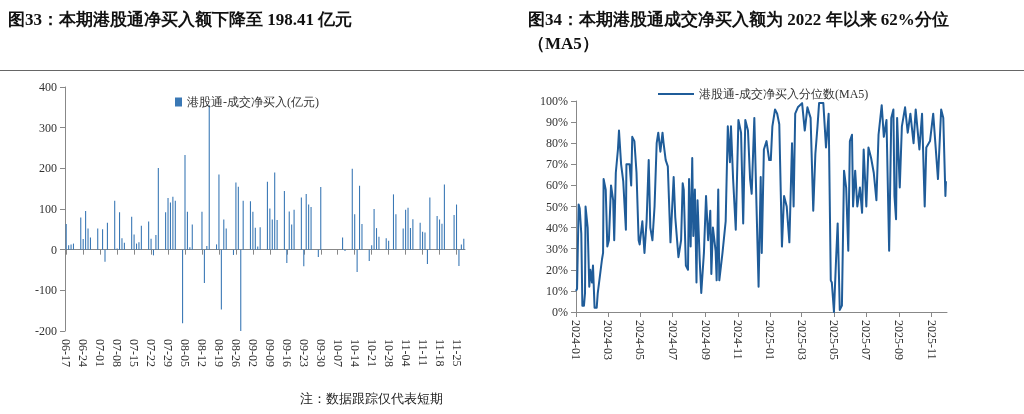  I want to click on x-tick-label: 09-16, so click(286, 353).